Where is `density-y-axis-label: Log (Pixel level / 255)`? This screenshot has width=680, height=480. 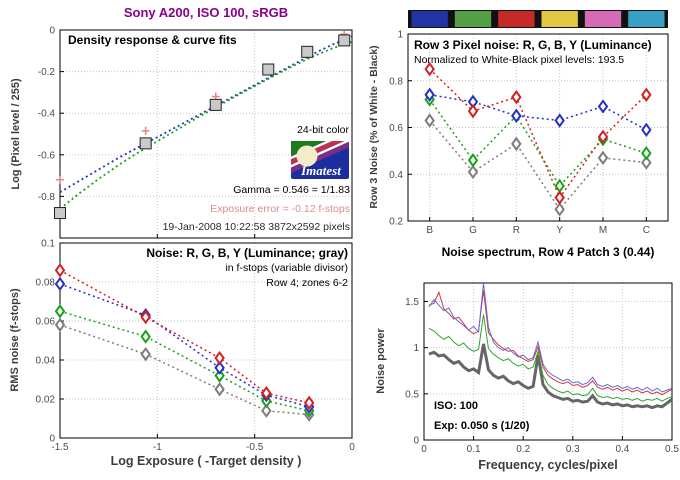 density-y-axis-label: Log (Pixel level / 255) is located at coordinates (16, 134).